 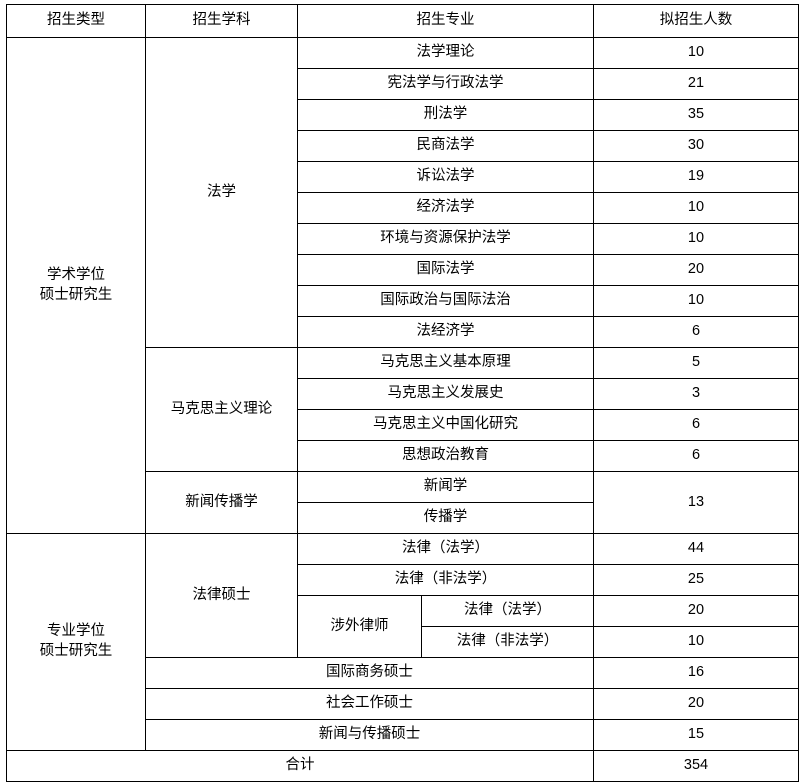 I want to click on major-name: 新闻与传播硕士, so click(x=369, y=735).